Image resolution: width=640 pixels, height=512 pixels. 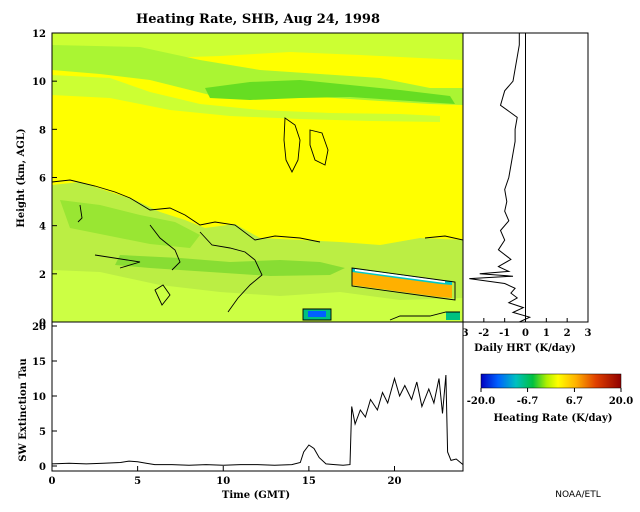 What do you see at coordinates (551, 381) in the screenshot?
I see `colorbar` at bounding box center [551, 381].